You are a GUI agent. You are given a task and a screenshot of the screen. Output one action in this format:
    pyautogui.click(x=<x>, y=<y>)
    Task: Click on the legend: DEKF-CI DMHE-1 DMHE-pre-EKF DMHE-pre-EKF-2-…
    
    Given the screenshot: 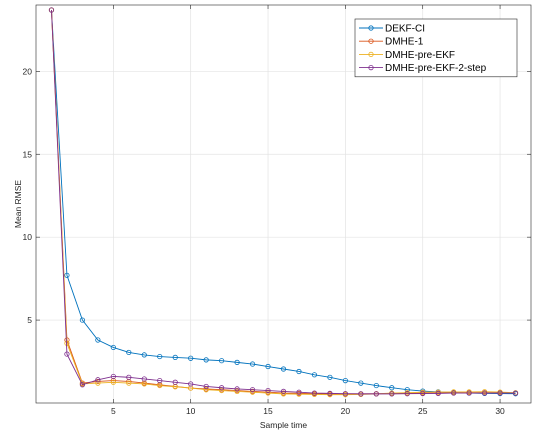 What is the action you would take?
    pyautogui.click(x=436, y=48)
    